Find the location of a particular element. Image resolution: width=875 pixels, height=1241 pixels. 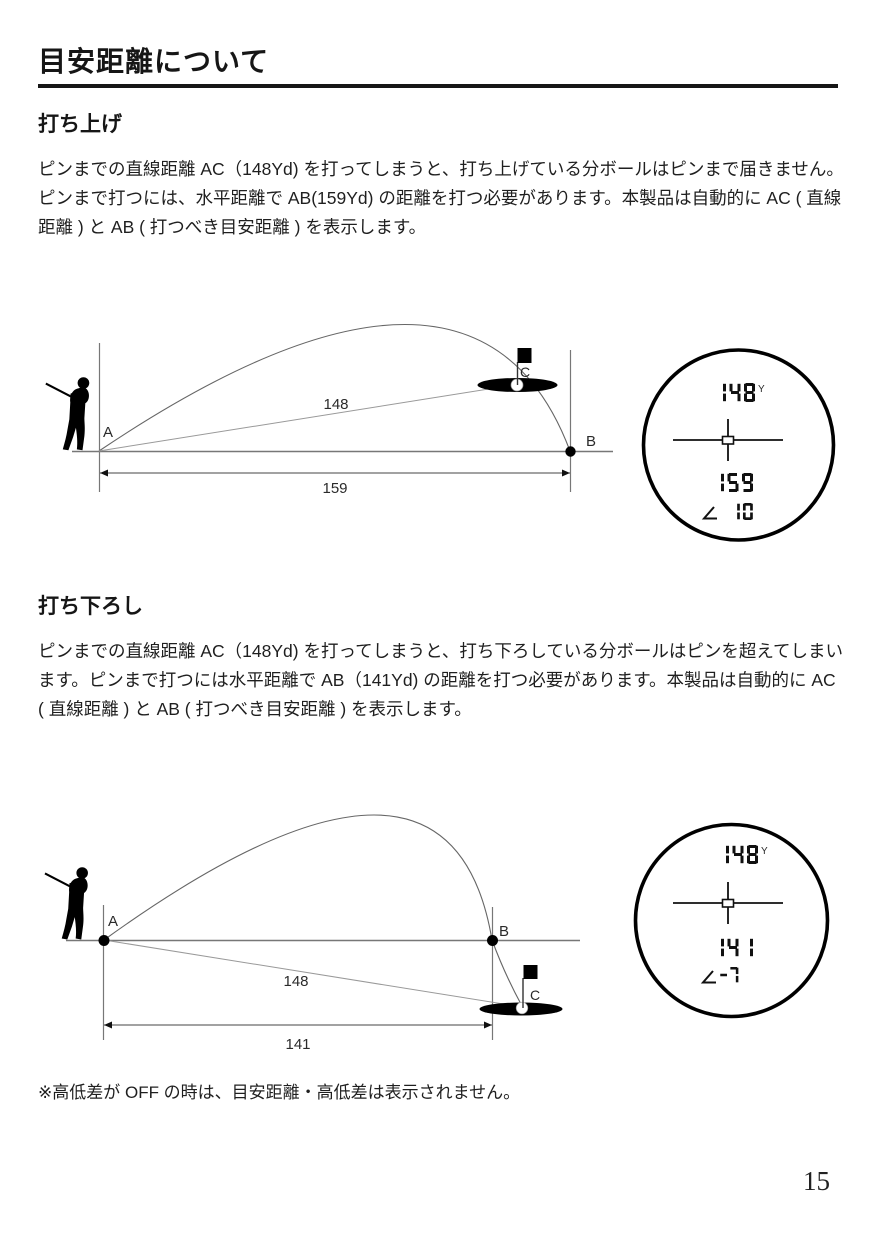

svg-text: 159 is located at coordinates (334, 488).